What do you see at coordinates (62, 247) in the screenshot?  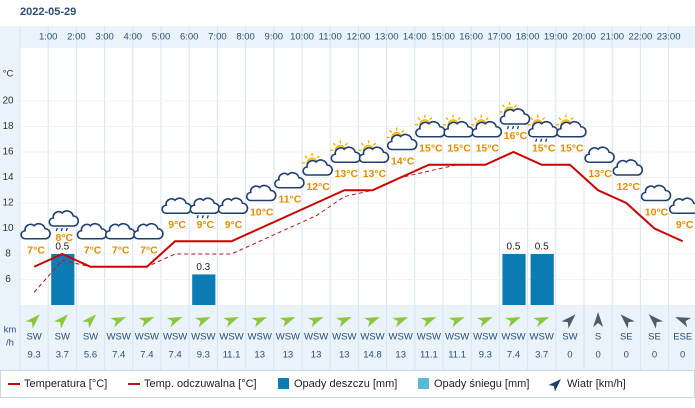 I see `precip-label: 0.5` at bounding box center [62, 247].